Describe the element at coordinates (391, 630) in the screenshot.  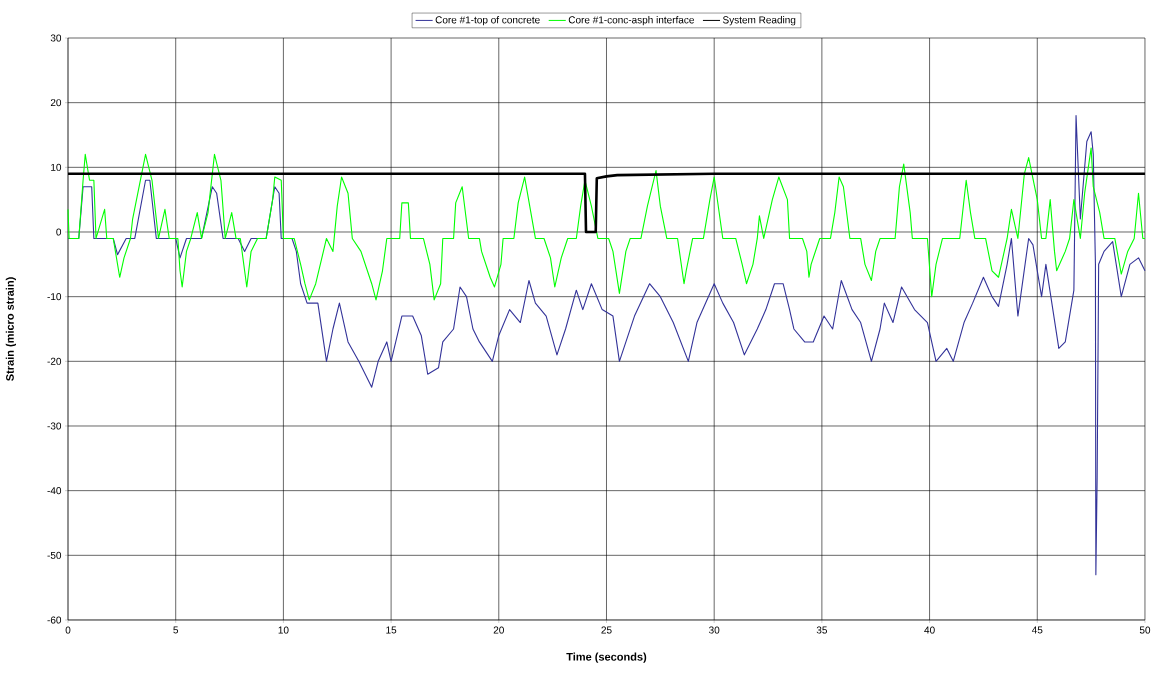
I see `x-tick-label: 15` at that location.